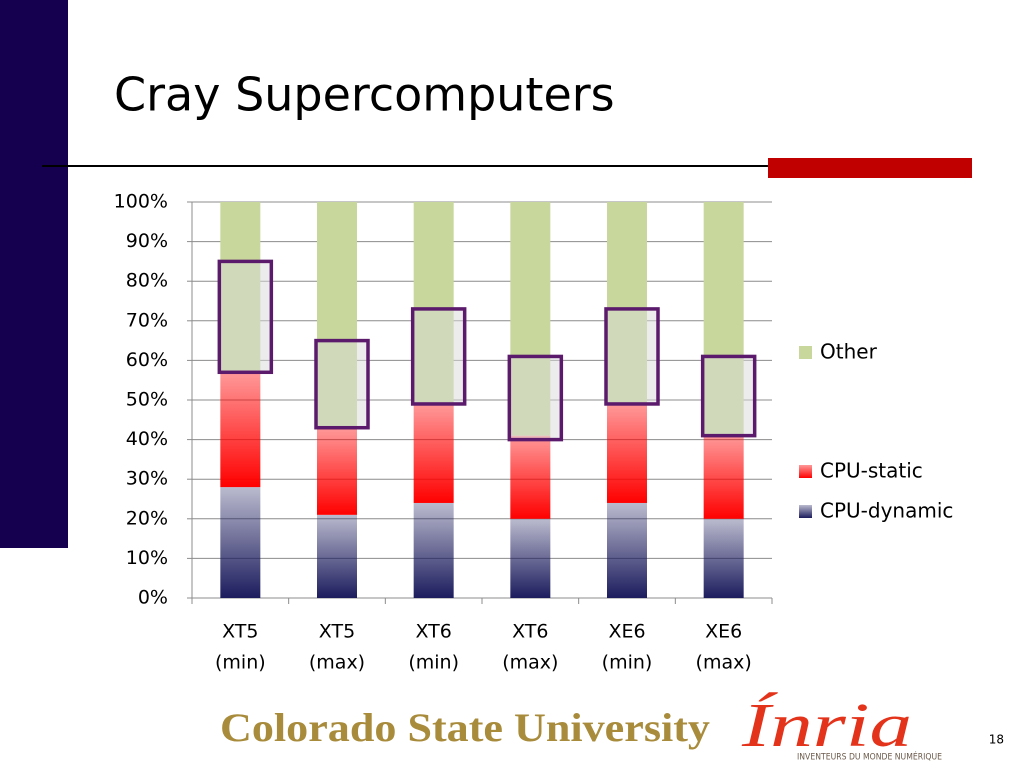 The image size is (1024, 768). Describe the element at coordinates (34, 274) in the screenshot. I see `side-band` at that location.